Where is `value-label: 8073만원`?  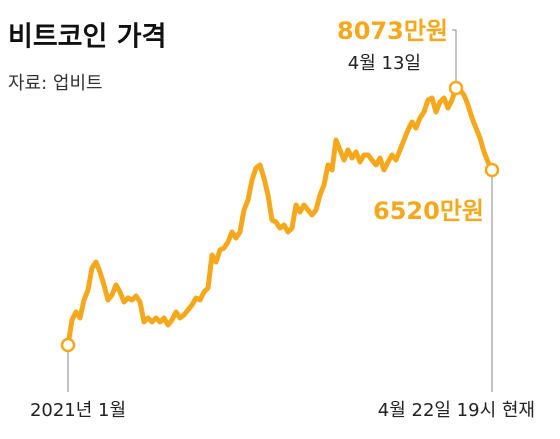
value-label: 8073만원 is located at coordinates (392, 31).